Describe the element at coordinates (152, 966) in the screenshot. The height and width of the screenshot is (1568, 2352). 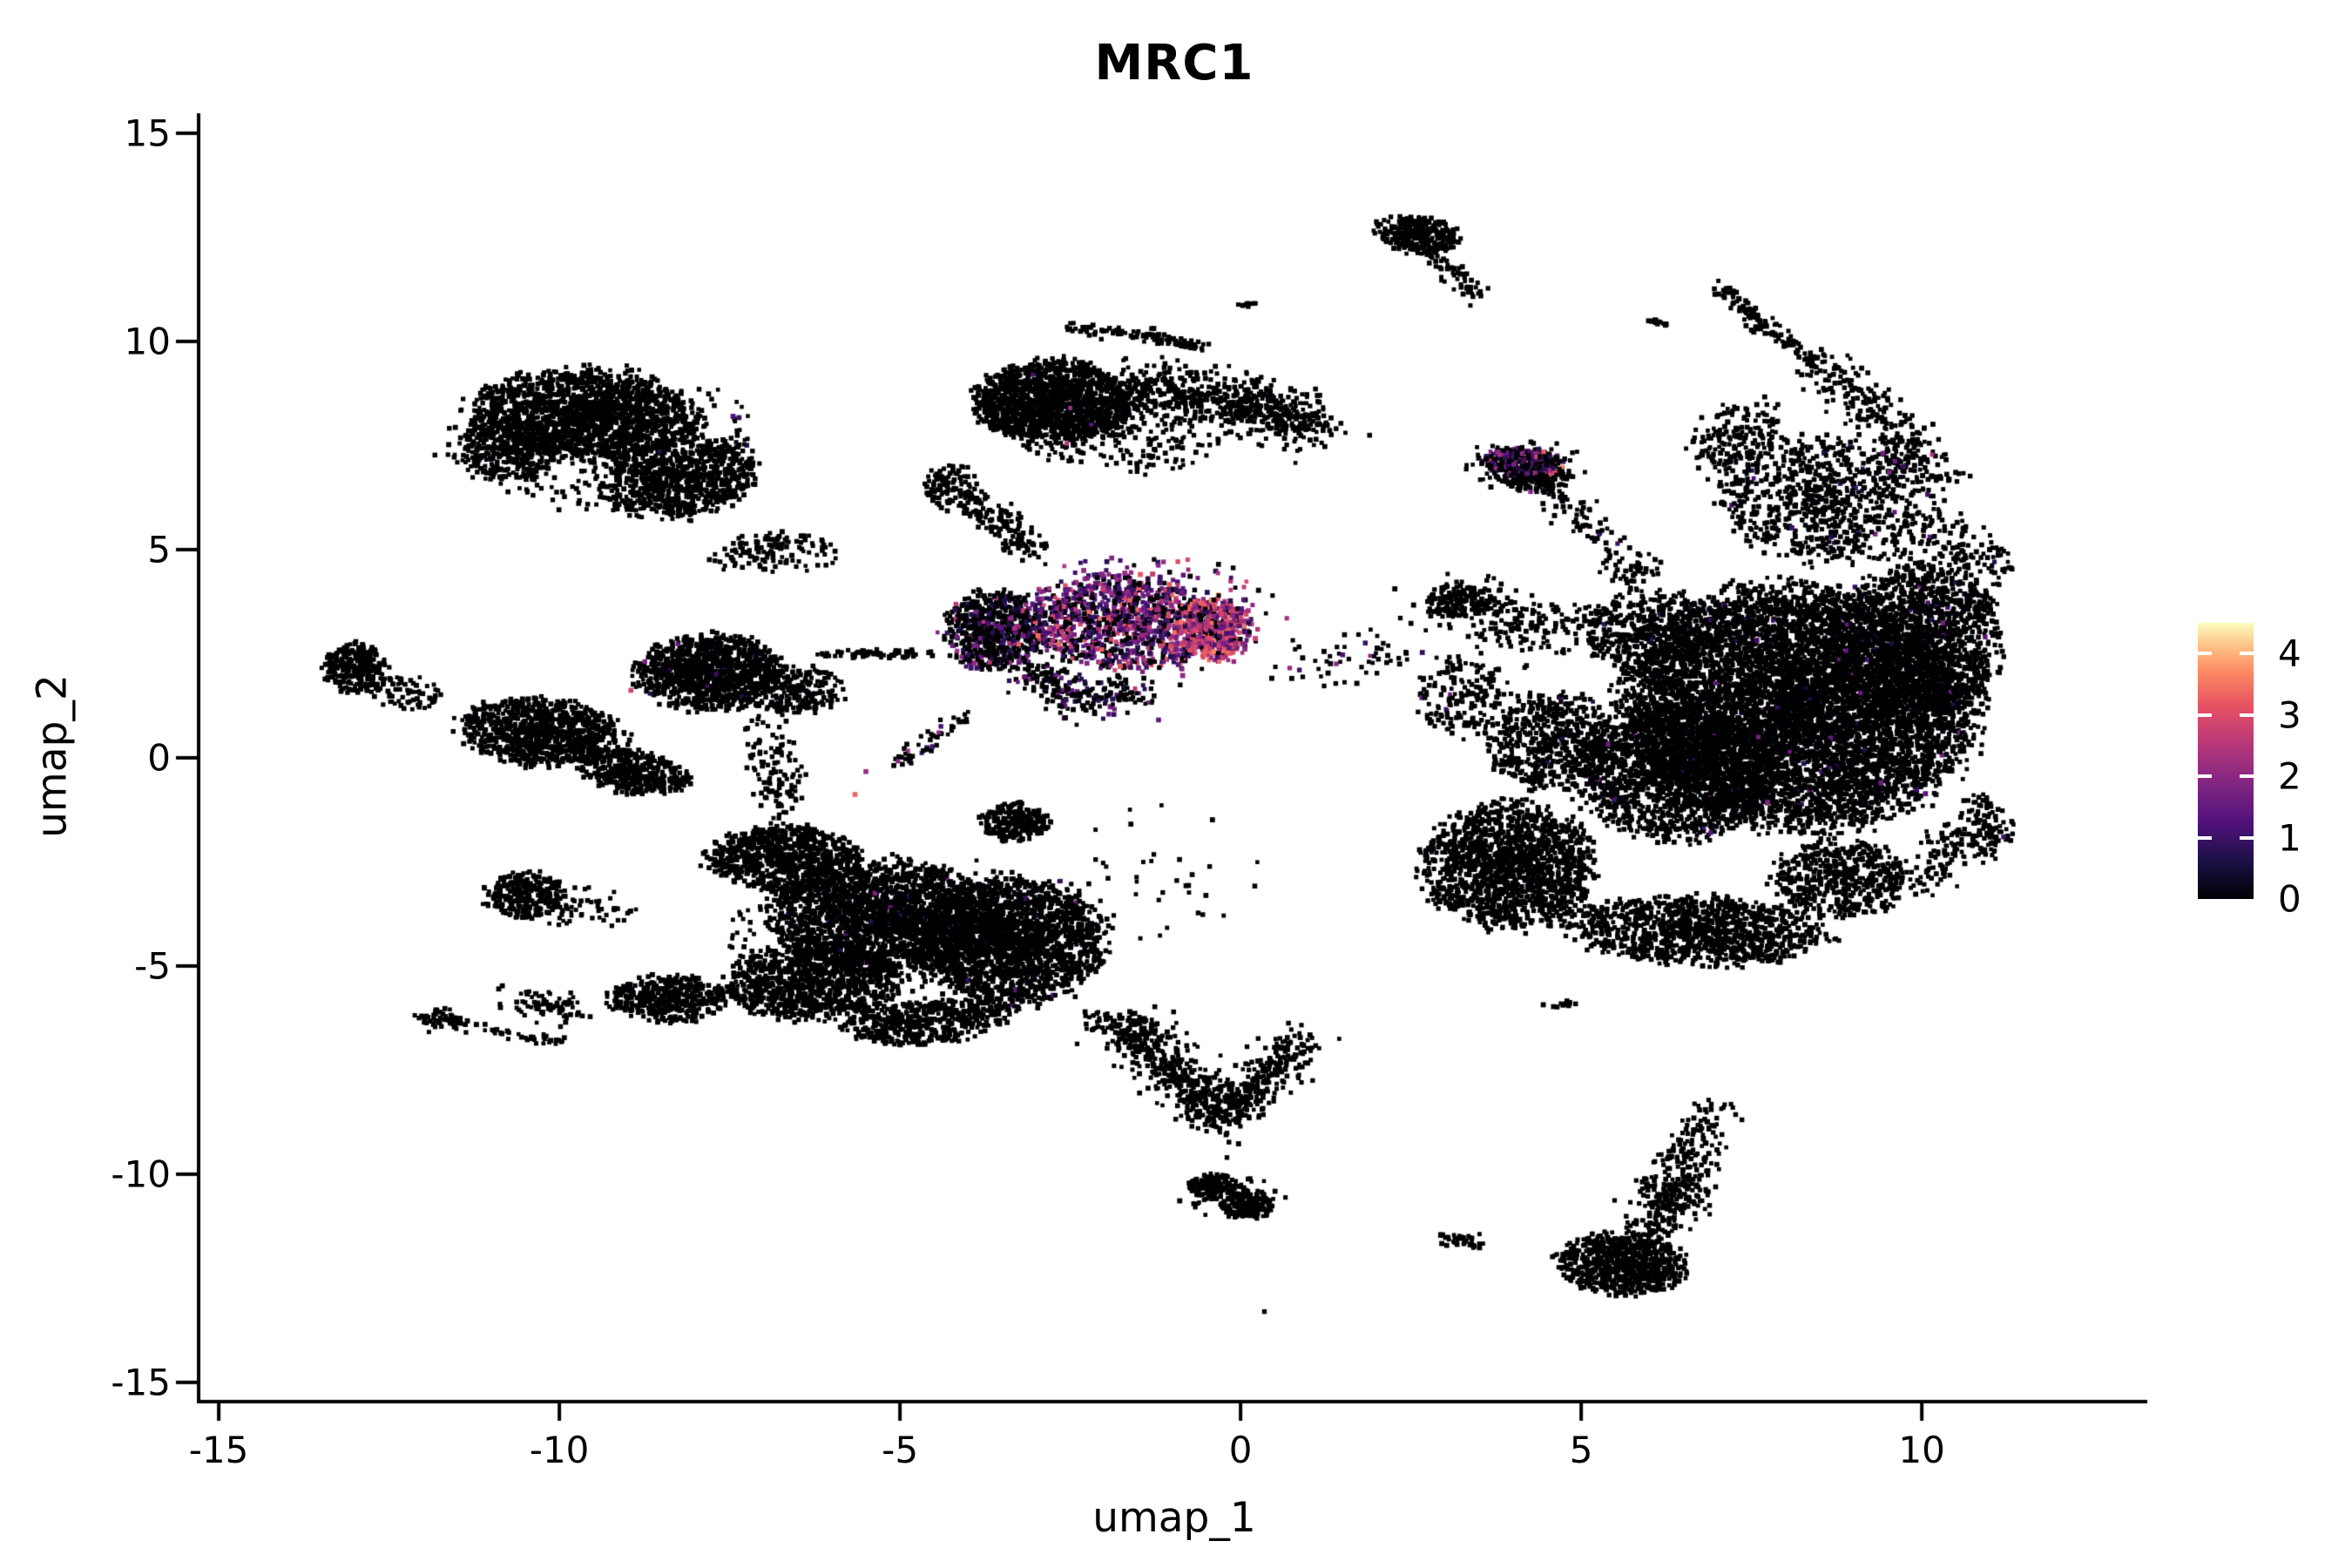
I see `y-tick-label: -5` at that location.